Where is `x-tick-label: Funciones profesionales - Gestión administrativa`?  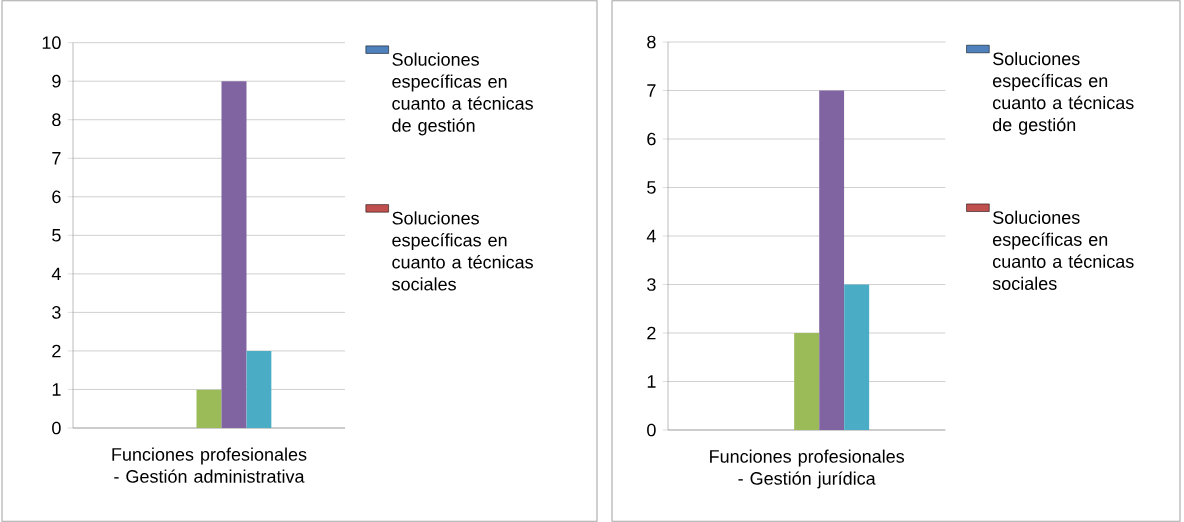
x-tick-label: Funciones profesionales - Gestión administrativa is located at coordinates (209, 465).